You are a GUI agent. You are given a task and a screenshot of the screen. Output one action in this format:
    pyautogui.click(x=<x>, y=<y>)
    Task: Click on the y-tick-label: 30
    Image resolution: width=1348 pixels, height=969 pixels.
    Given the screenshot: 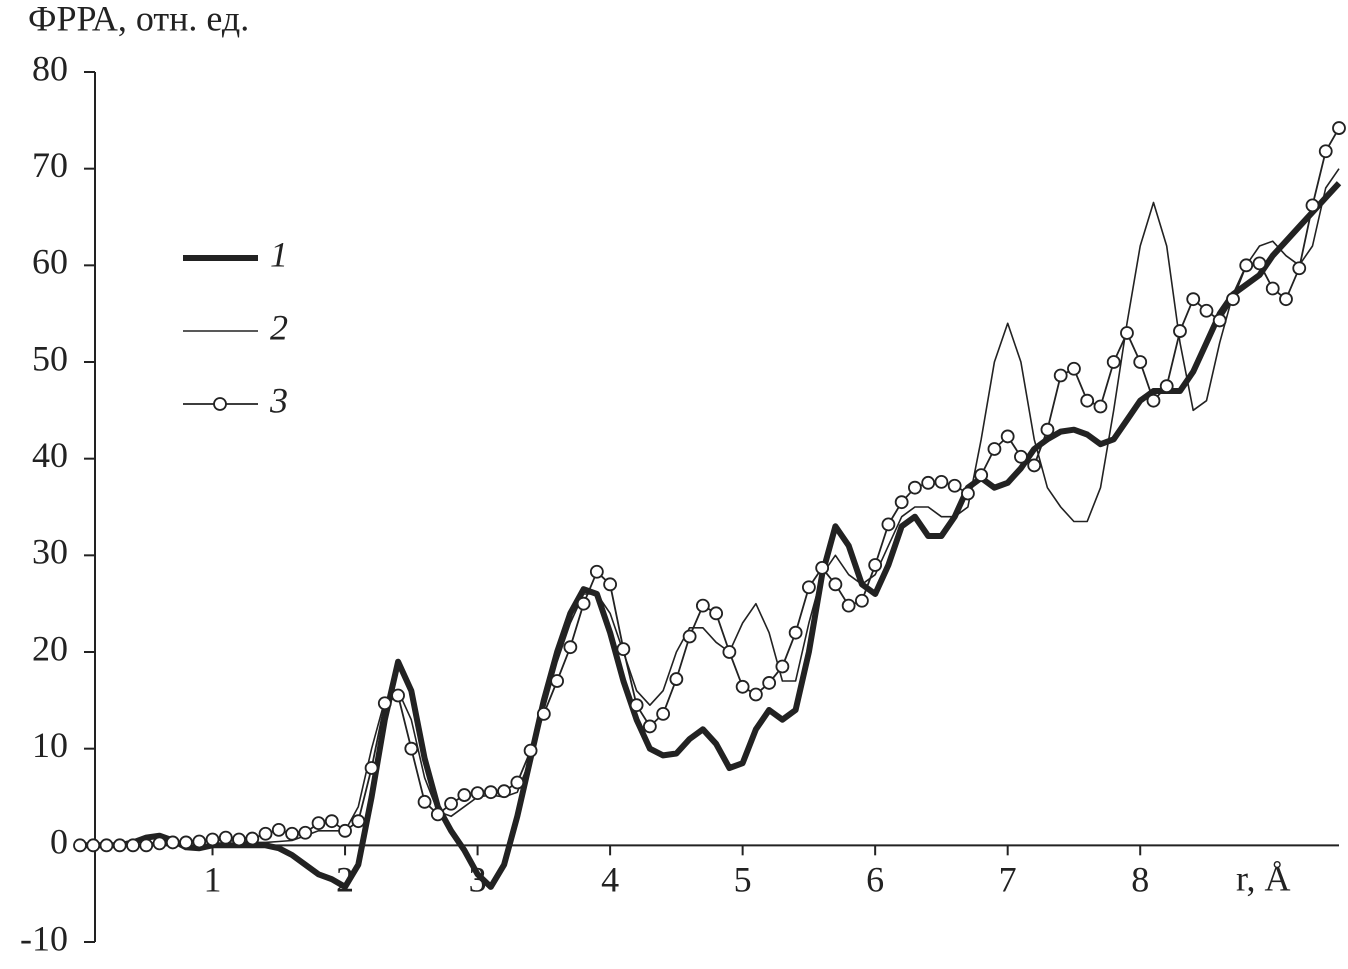 What is the action you would take?
    pyautogui.click(x=50, y=552)
    